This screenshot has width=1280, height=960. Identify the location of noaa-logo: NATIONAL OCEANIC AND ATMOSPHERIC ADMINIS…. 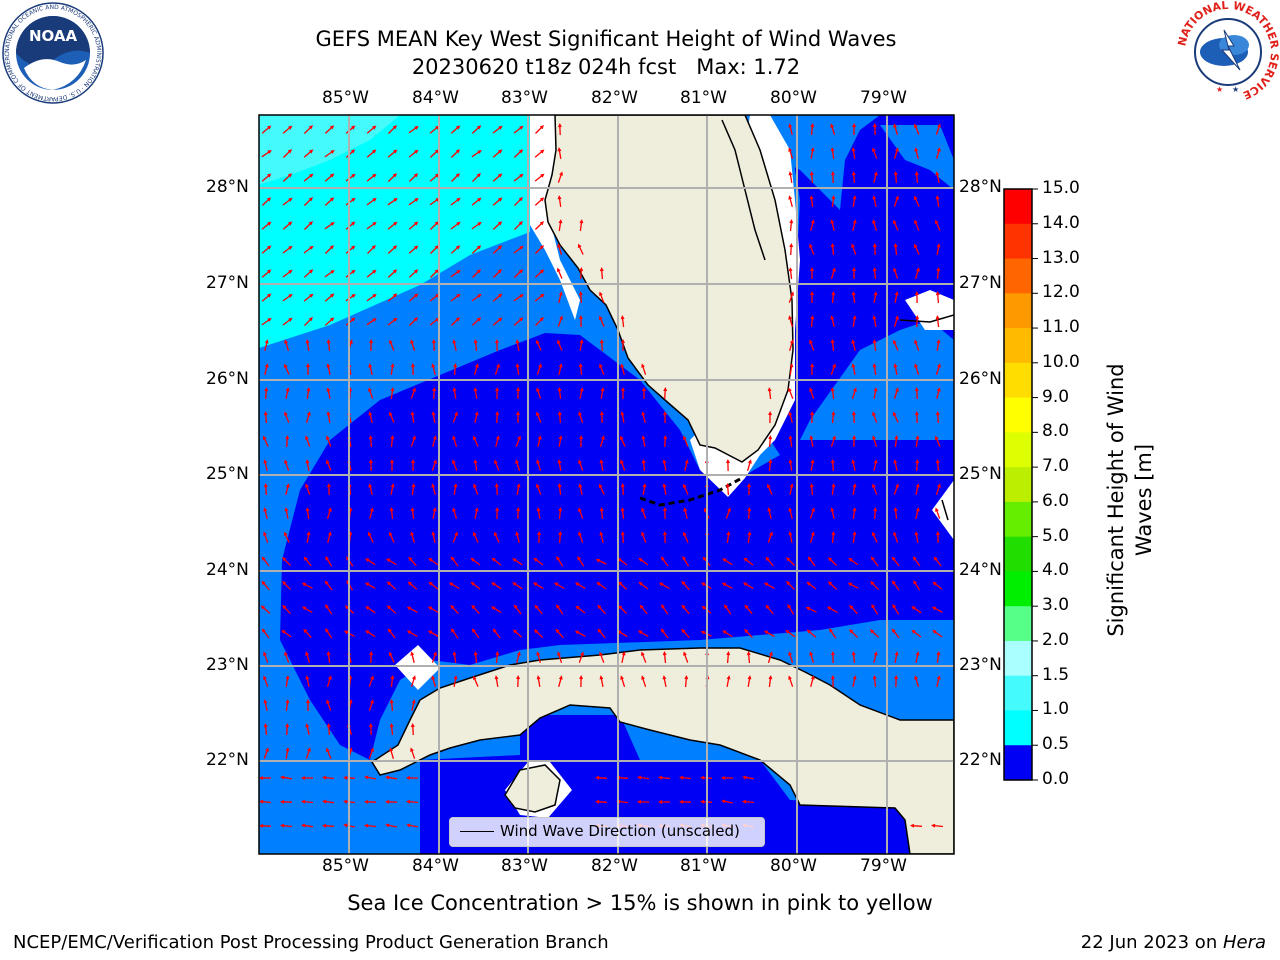
(52, 52).